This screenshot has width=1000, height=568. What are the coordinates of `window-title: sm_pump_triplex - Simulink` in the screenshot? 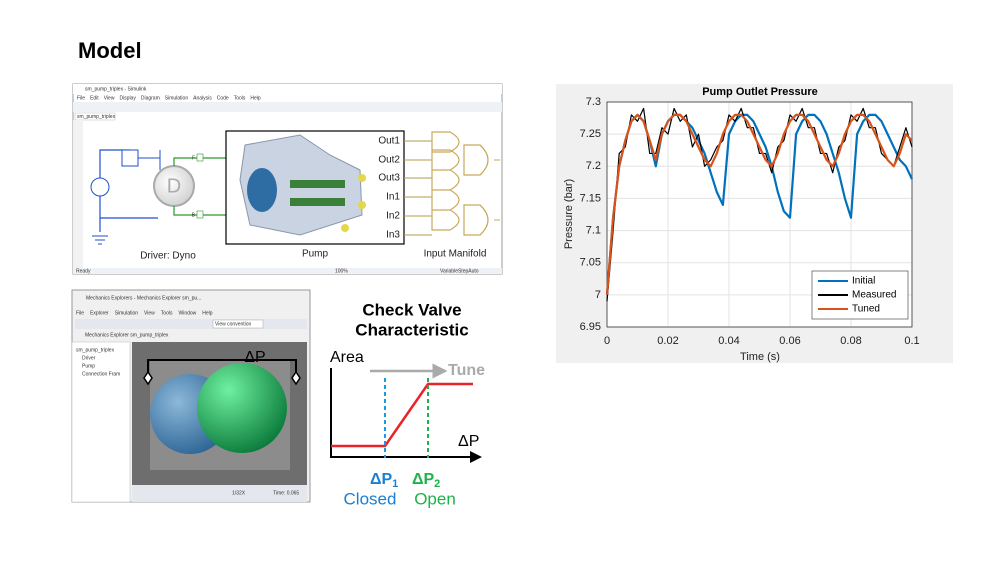 It's located at (116, 89).